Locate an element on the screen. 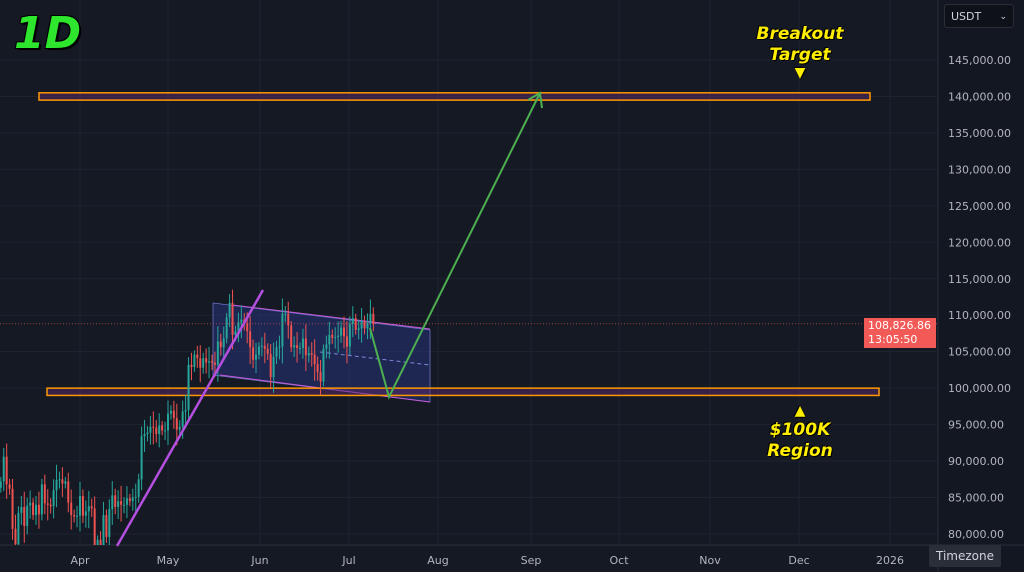 This screenshot has height=572, width=1024. price-tick-label: 120,000.00 is located at coordinates (979, 242).